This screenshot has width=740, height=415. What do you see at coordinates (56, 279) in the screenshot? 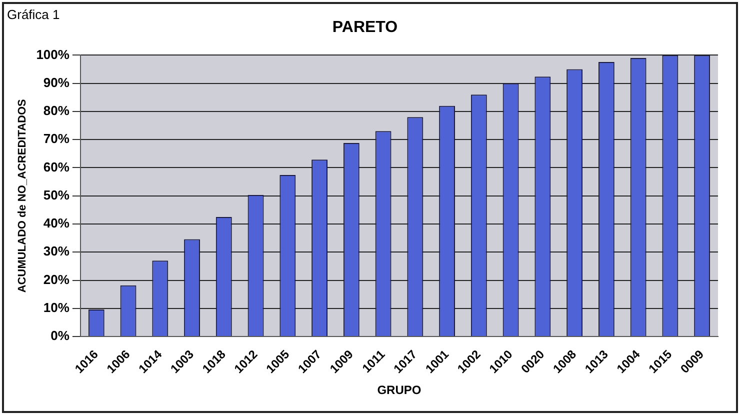
I see `y-tick-label: 20%` at bounding box center [56, 279].